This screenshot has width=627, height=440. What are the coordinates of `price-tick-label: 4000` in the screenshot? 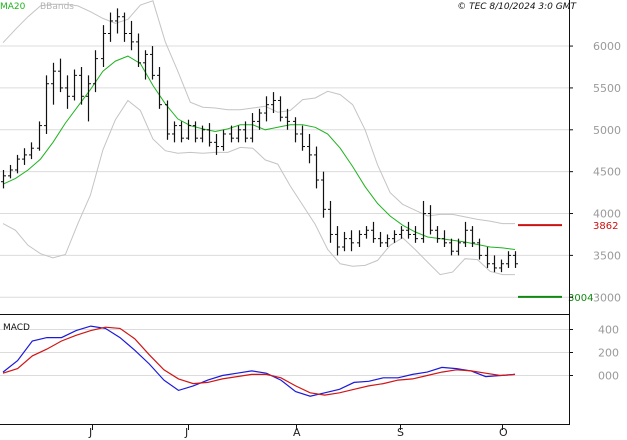 It's located at (607, 214).